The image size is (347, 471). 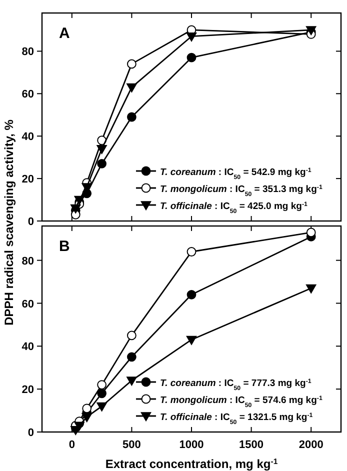 What do you see at coordinates (241, 191) in the screenshot?
I see `legend-label: T. mongolicum : IC$_{50}$ = 351.3 mg kg$^{-1}$` at bounding box center [241, 191].